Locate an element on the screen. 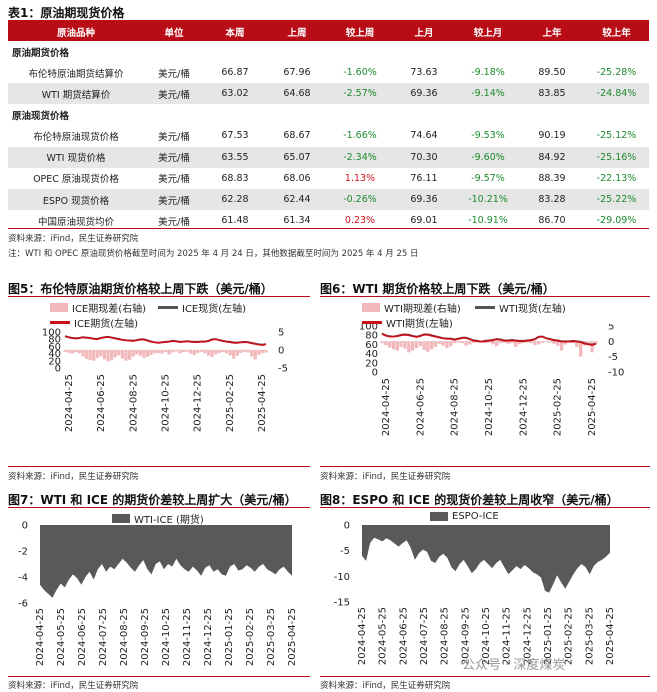 The image size is (657, 692). fig7-legend: WTI-ICE (期货) is located at coordinates (158, 518).